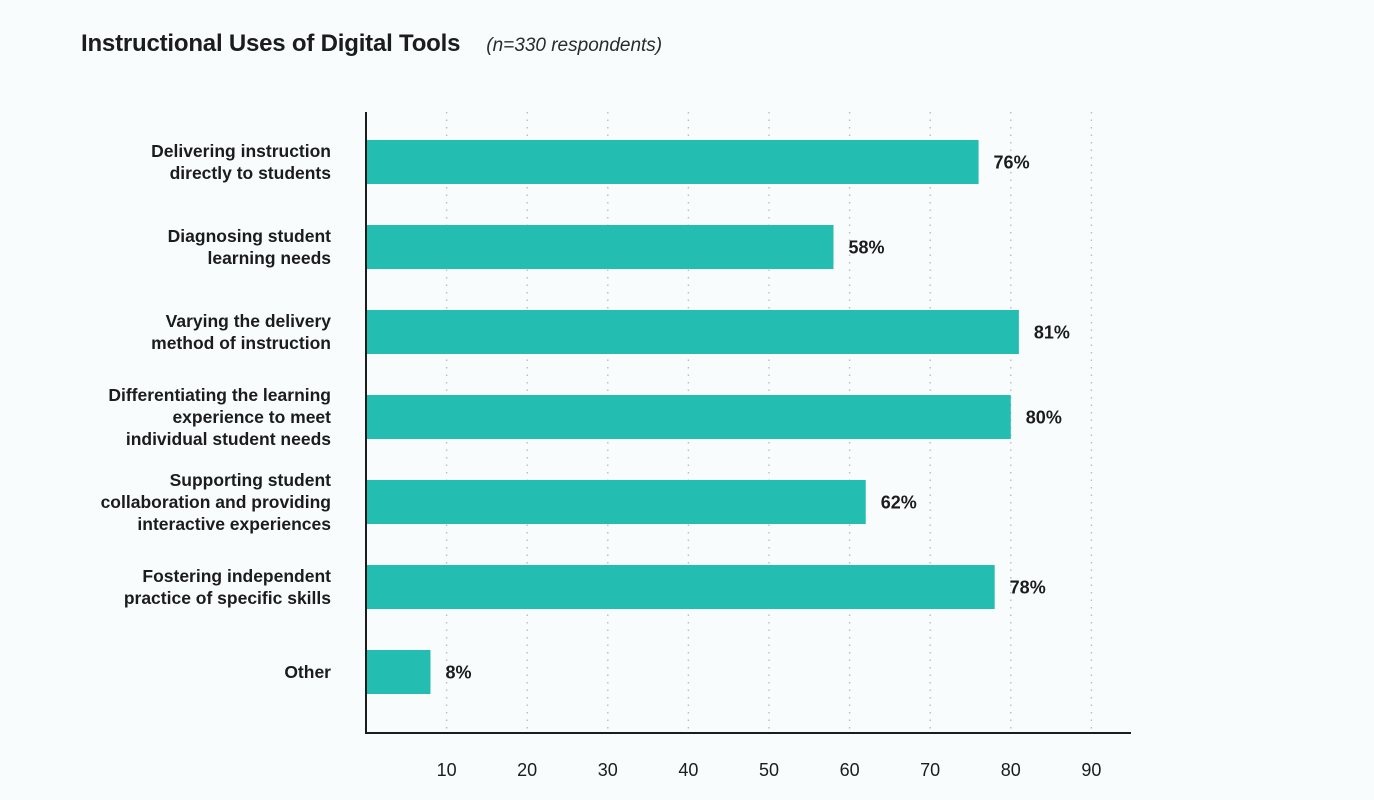 The image size is (1374, 800). Describe the element at coordinates (1012, 163) in the screenshot. I see `bar-value-label: 76%` at that location.